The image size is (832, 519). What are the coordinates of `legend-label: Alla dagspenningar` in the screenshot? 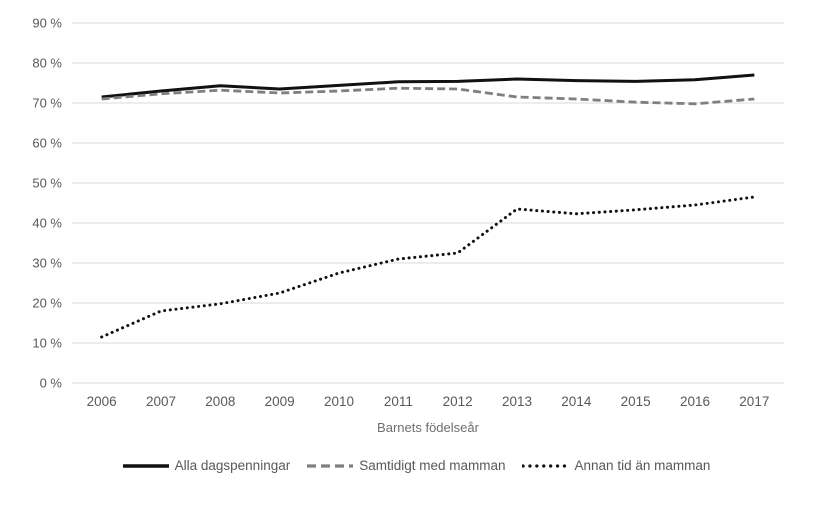 It's located at (232, 465).